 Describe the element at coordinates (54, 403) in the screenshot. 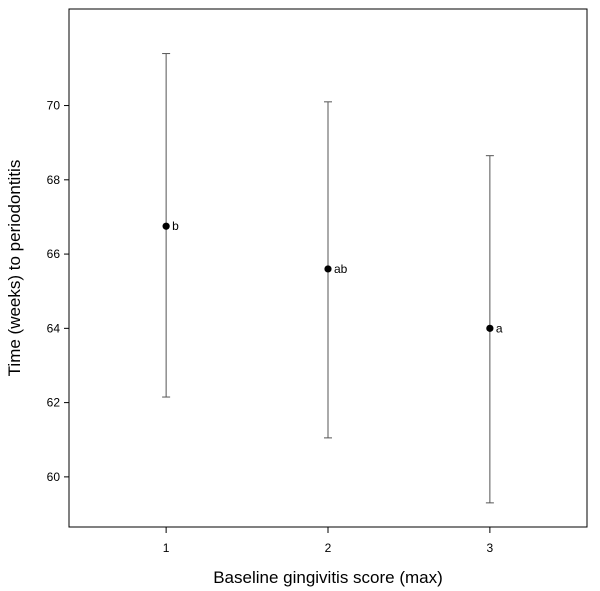

I see `y-tick-label: 62` at that location.